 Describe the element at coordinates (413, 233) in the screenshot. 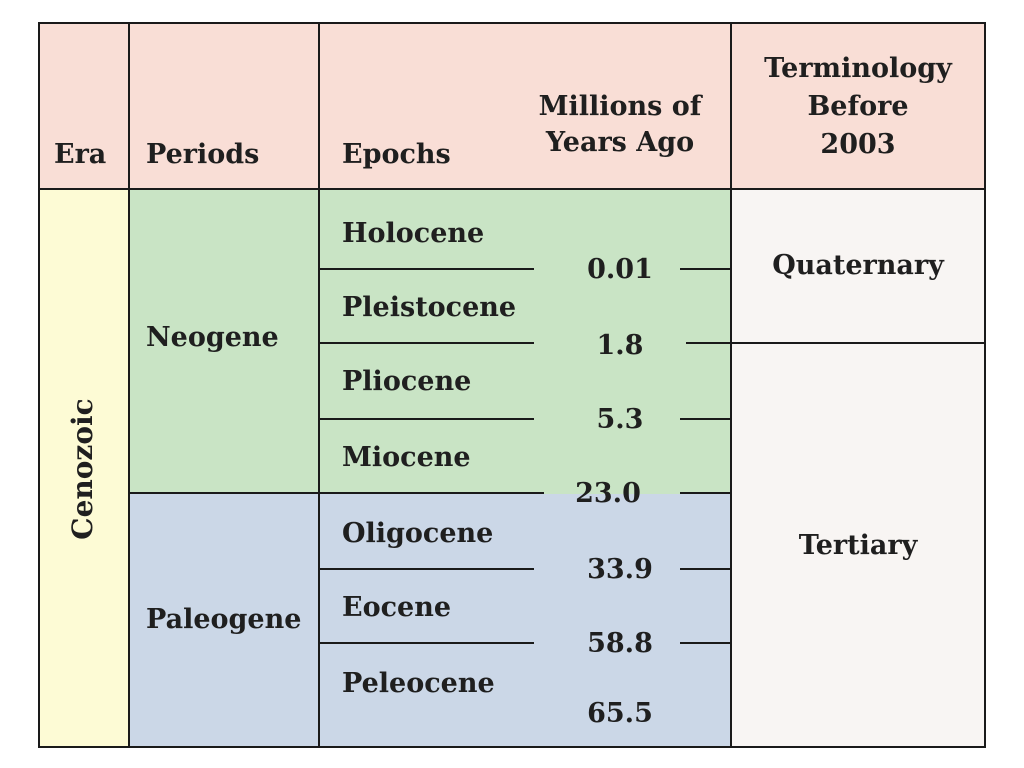

I see `epoch-label: Holocene` at that location.